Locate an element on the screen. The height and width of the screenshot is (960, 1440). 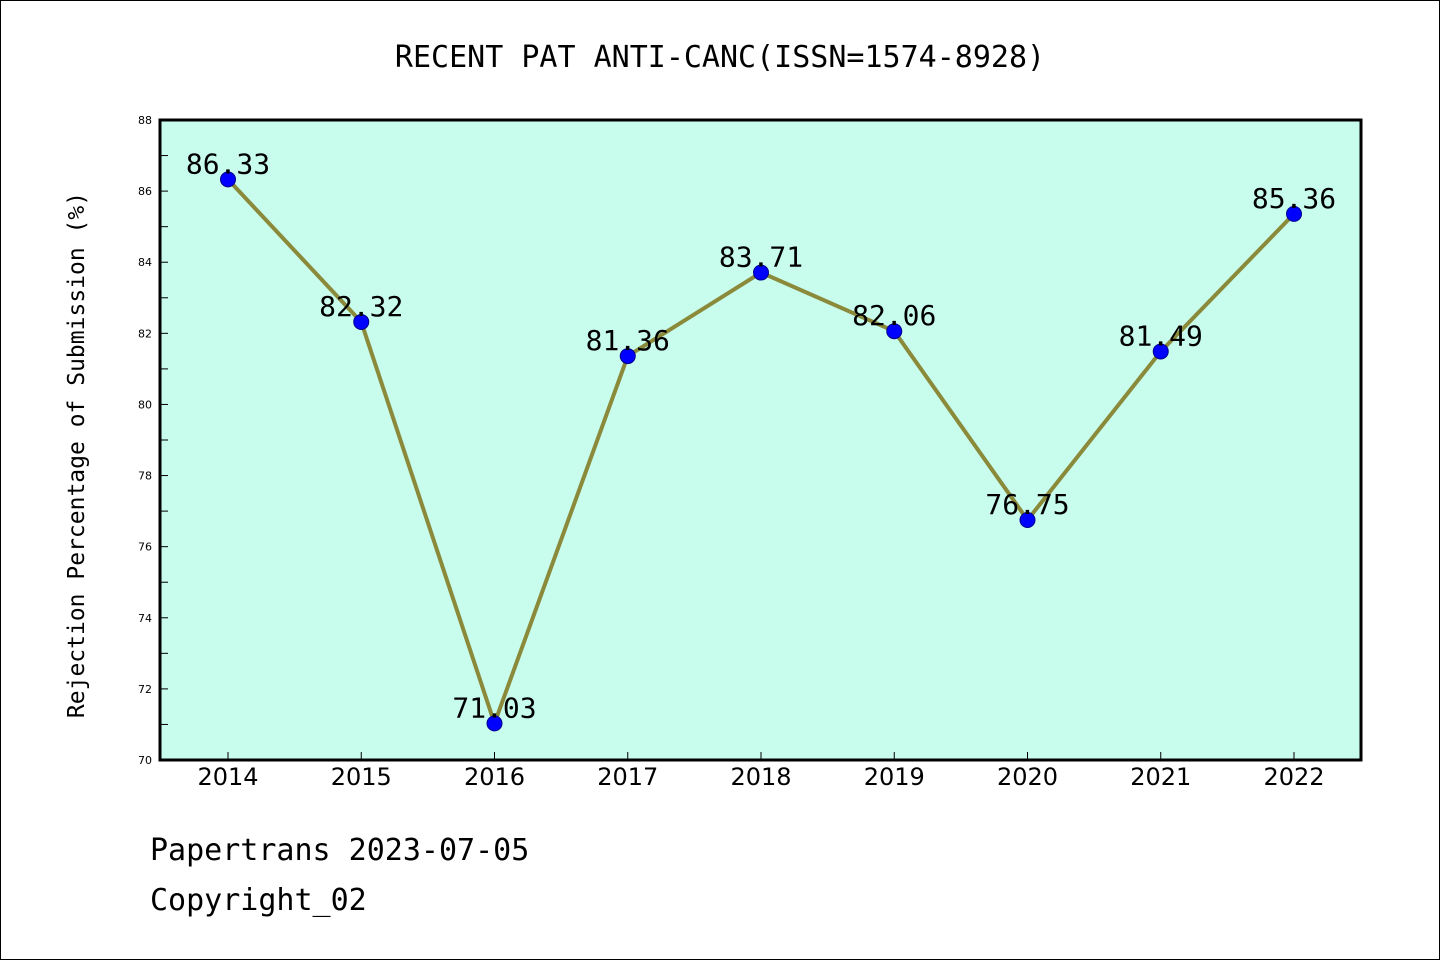
x-tick-label: 2022 is located at coordinates (1293, 777).